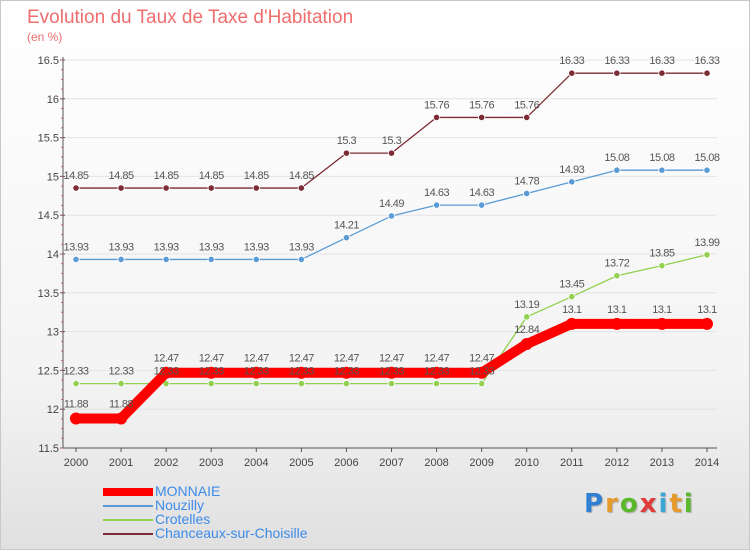 This screenshot has width=750, height=550. I want to click on data-label: 13.85, so click(661, 254).